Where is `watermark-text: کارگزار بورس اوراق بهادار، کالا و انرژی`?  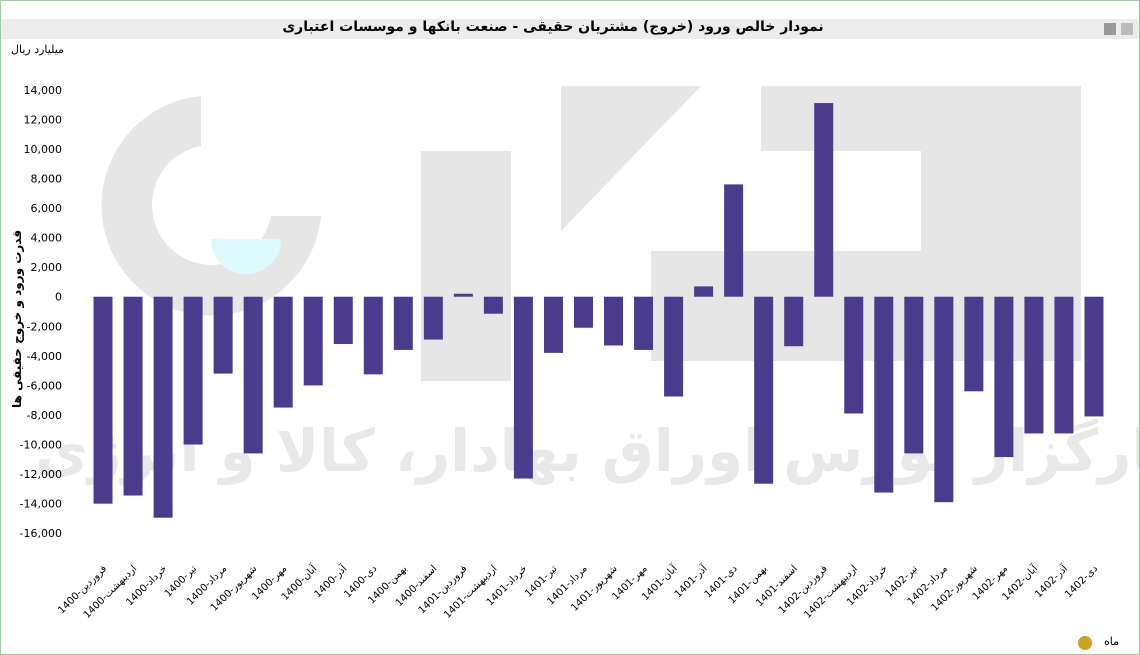
watermark-text: کارگزار بورس اوراق بهادار، کالا و انرژی is located at coordinates (587, 451).